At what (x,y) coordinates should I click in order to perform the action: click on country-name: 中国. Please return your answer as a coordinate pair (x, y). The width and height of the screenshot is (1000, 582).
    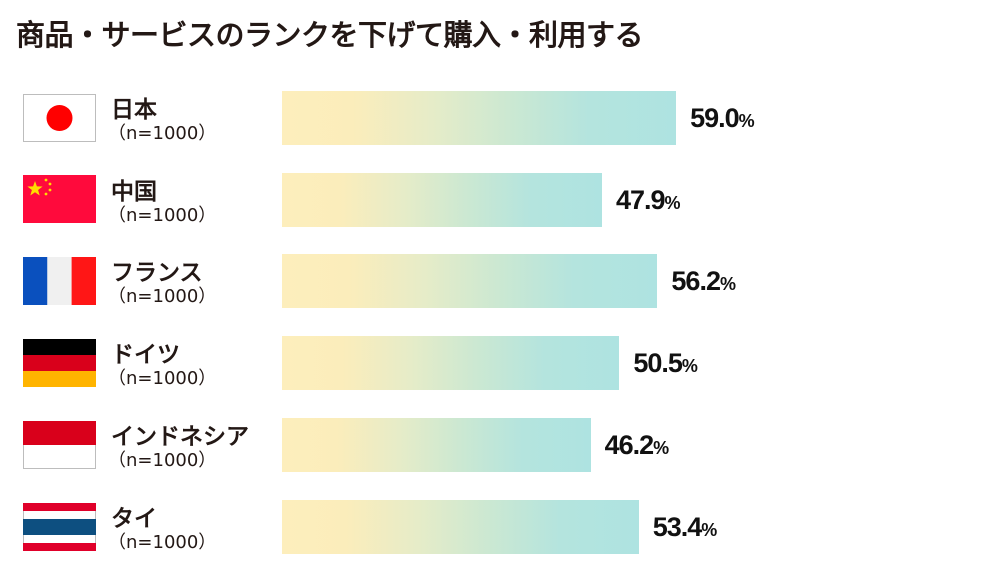
    Looking at the image, I should click on (134, 192).